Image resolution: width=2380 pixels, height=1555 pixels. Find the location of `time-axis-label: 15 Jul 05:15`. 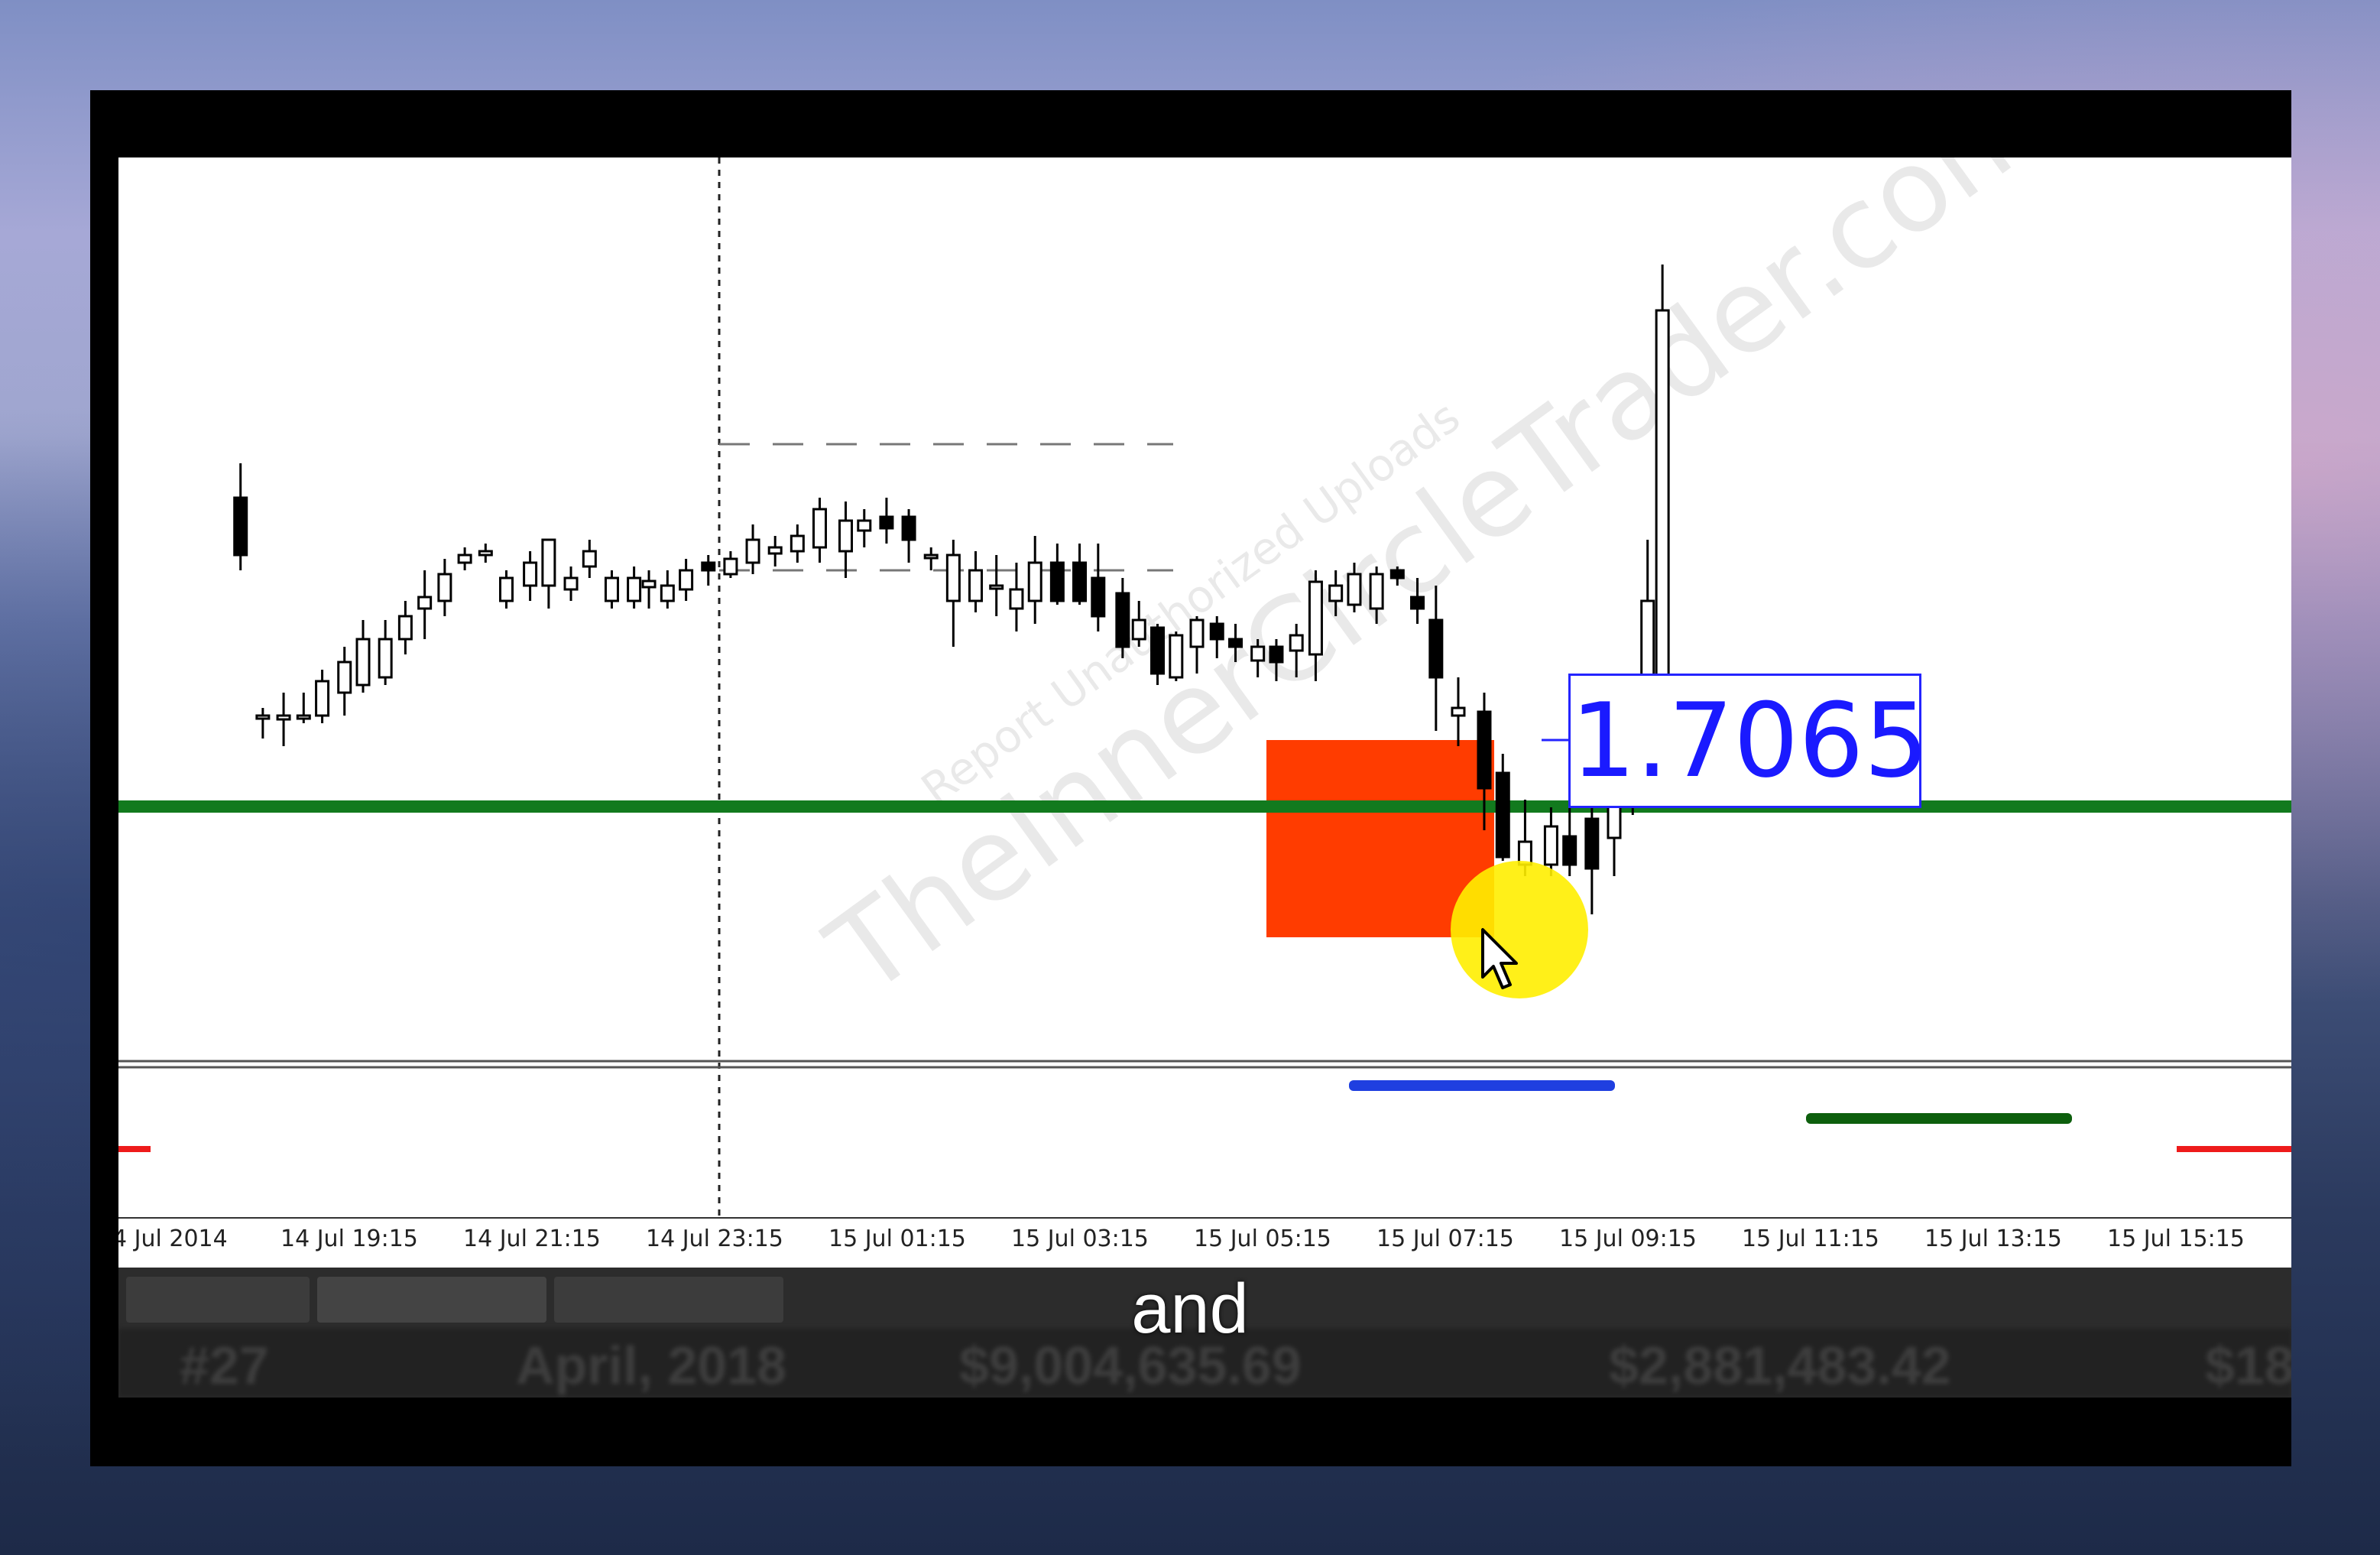

time-axis-label: 15 Jul 05:15 is located at coordinates (1262, 1238).